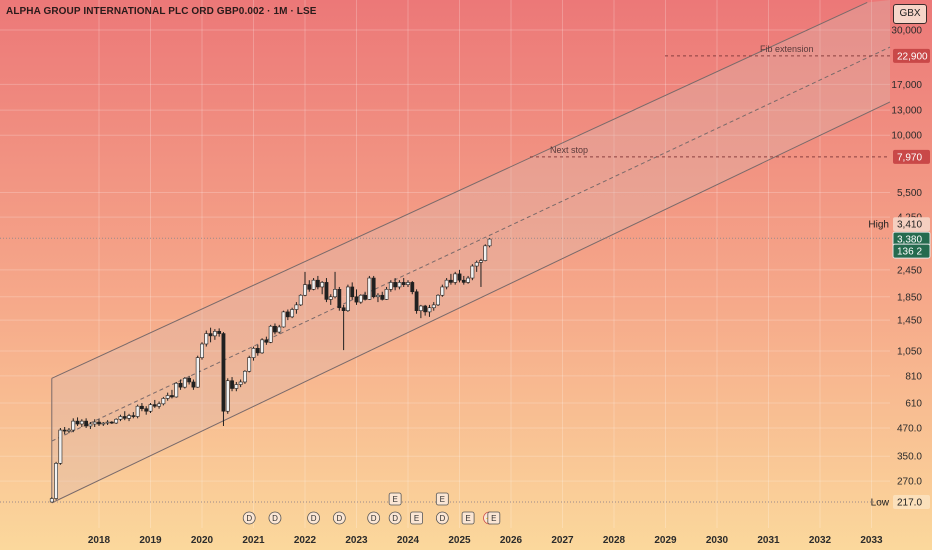 This screenshot has width=932, height=550. I want to click on price-tick-label: 470.0, so click(909, 428).